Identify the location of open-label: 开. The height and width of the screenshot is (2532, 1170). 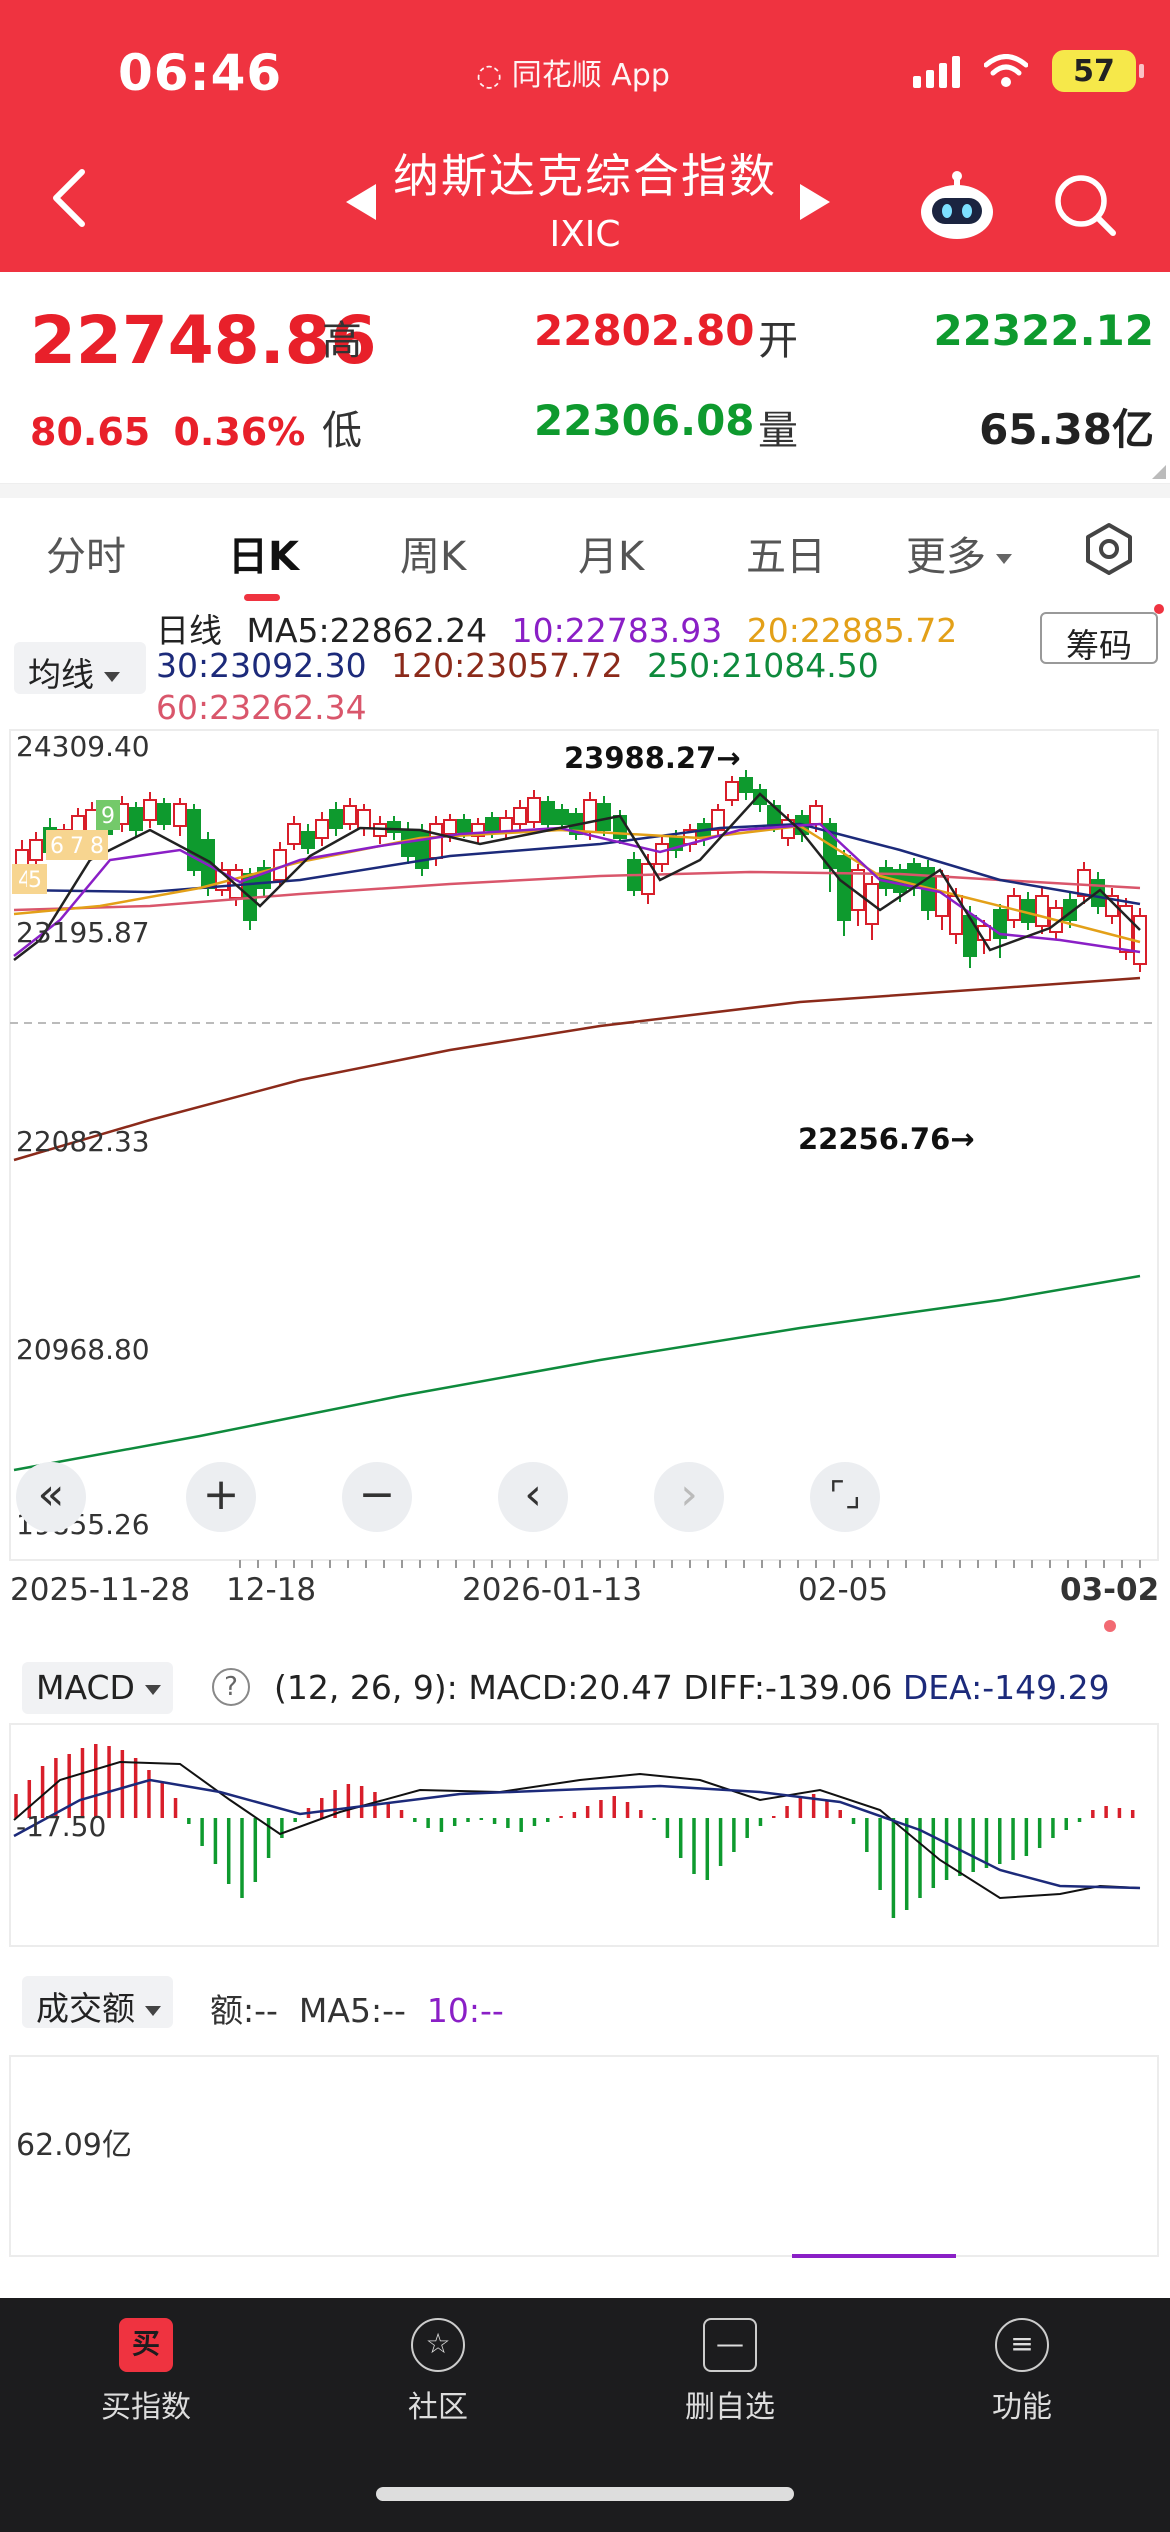
(778, 341).